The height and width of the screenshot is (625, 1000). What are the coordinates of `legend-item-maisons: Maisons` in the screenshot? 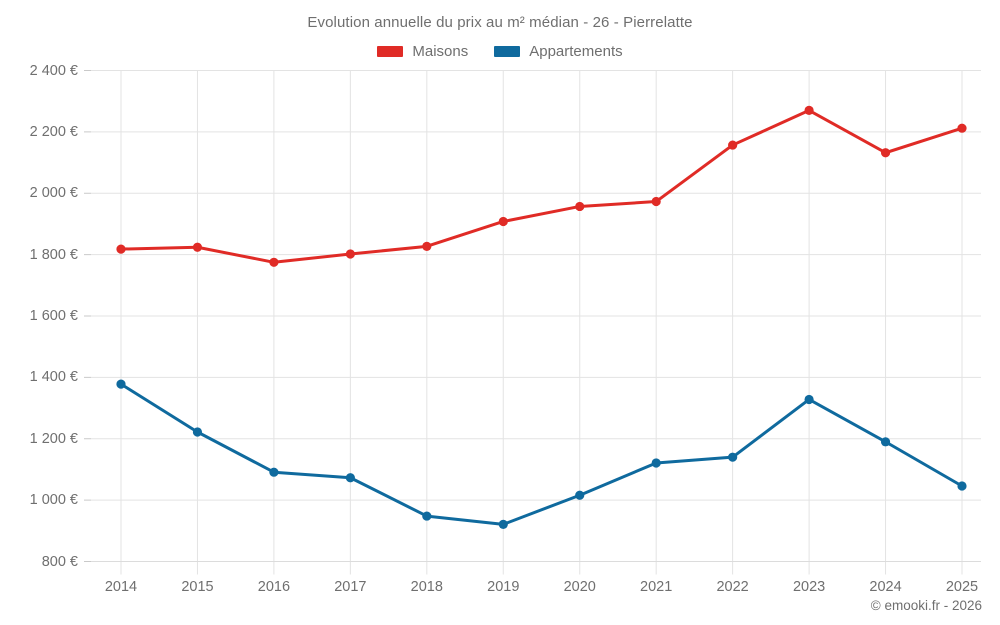 It's located at (422, 51).